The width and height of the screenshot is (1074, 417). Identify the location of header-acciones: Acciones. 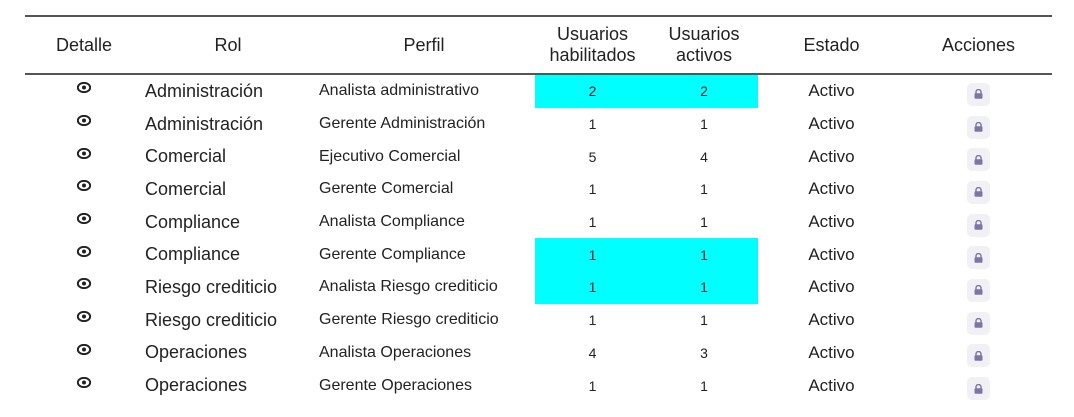
(978, 44).